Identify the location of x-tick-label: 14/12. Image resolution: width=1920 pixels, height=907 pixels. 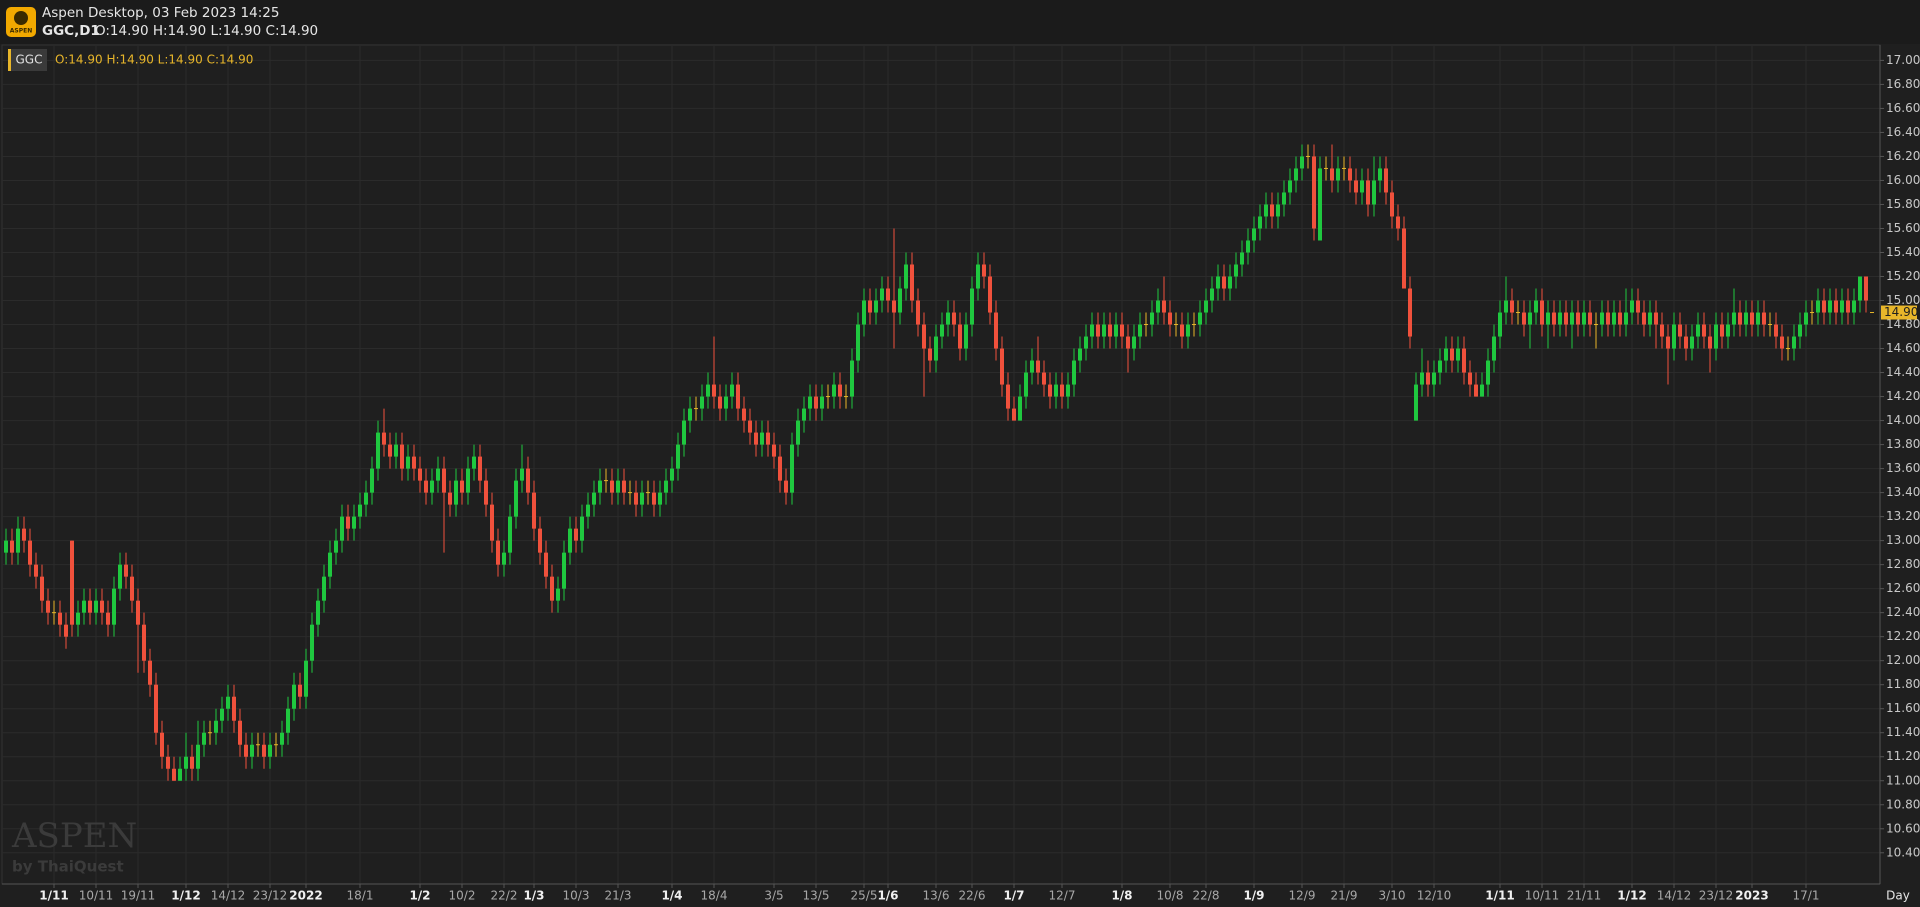
(1674, 896).